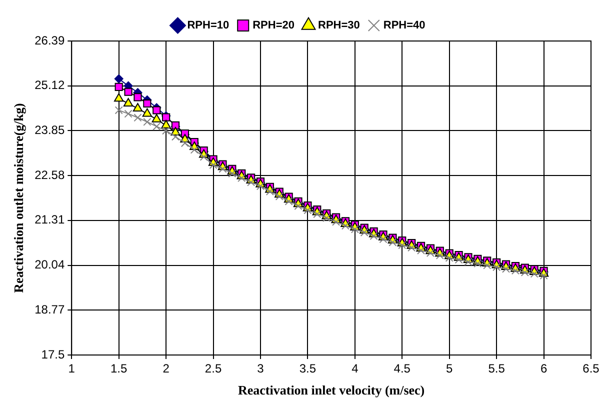  I want to click on x-axis-title: Reactivation inlet velocity (m/sec), so click(331, 390).